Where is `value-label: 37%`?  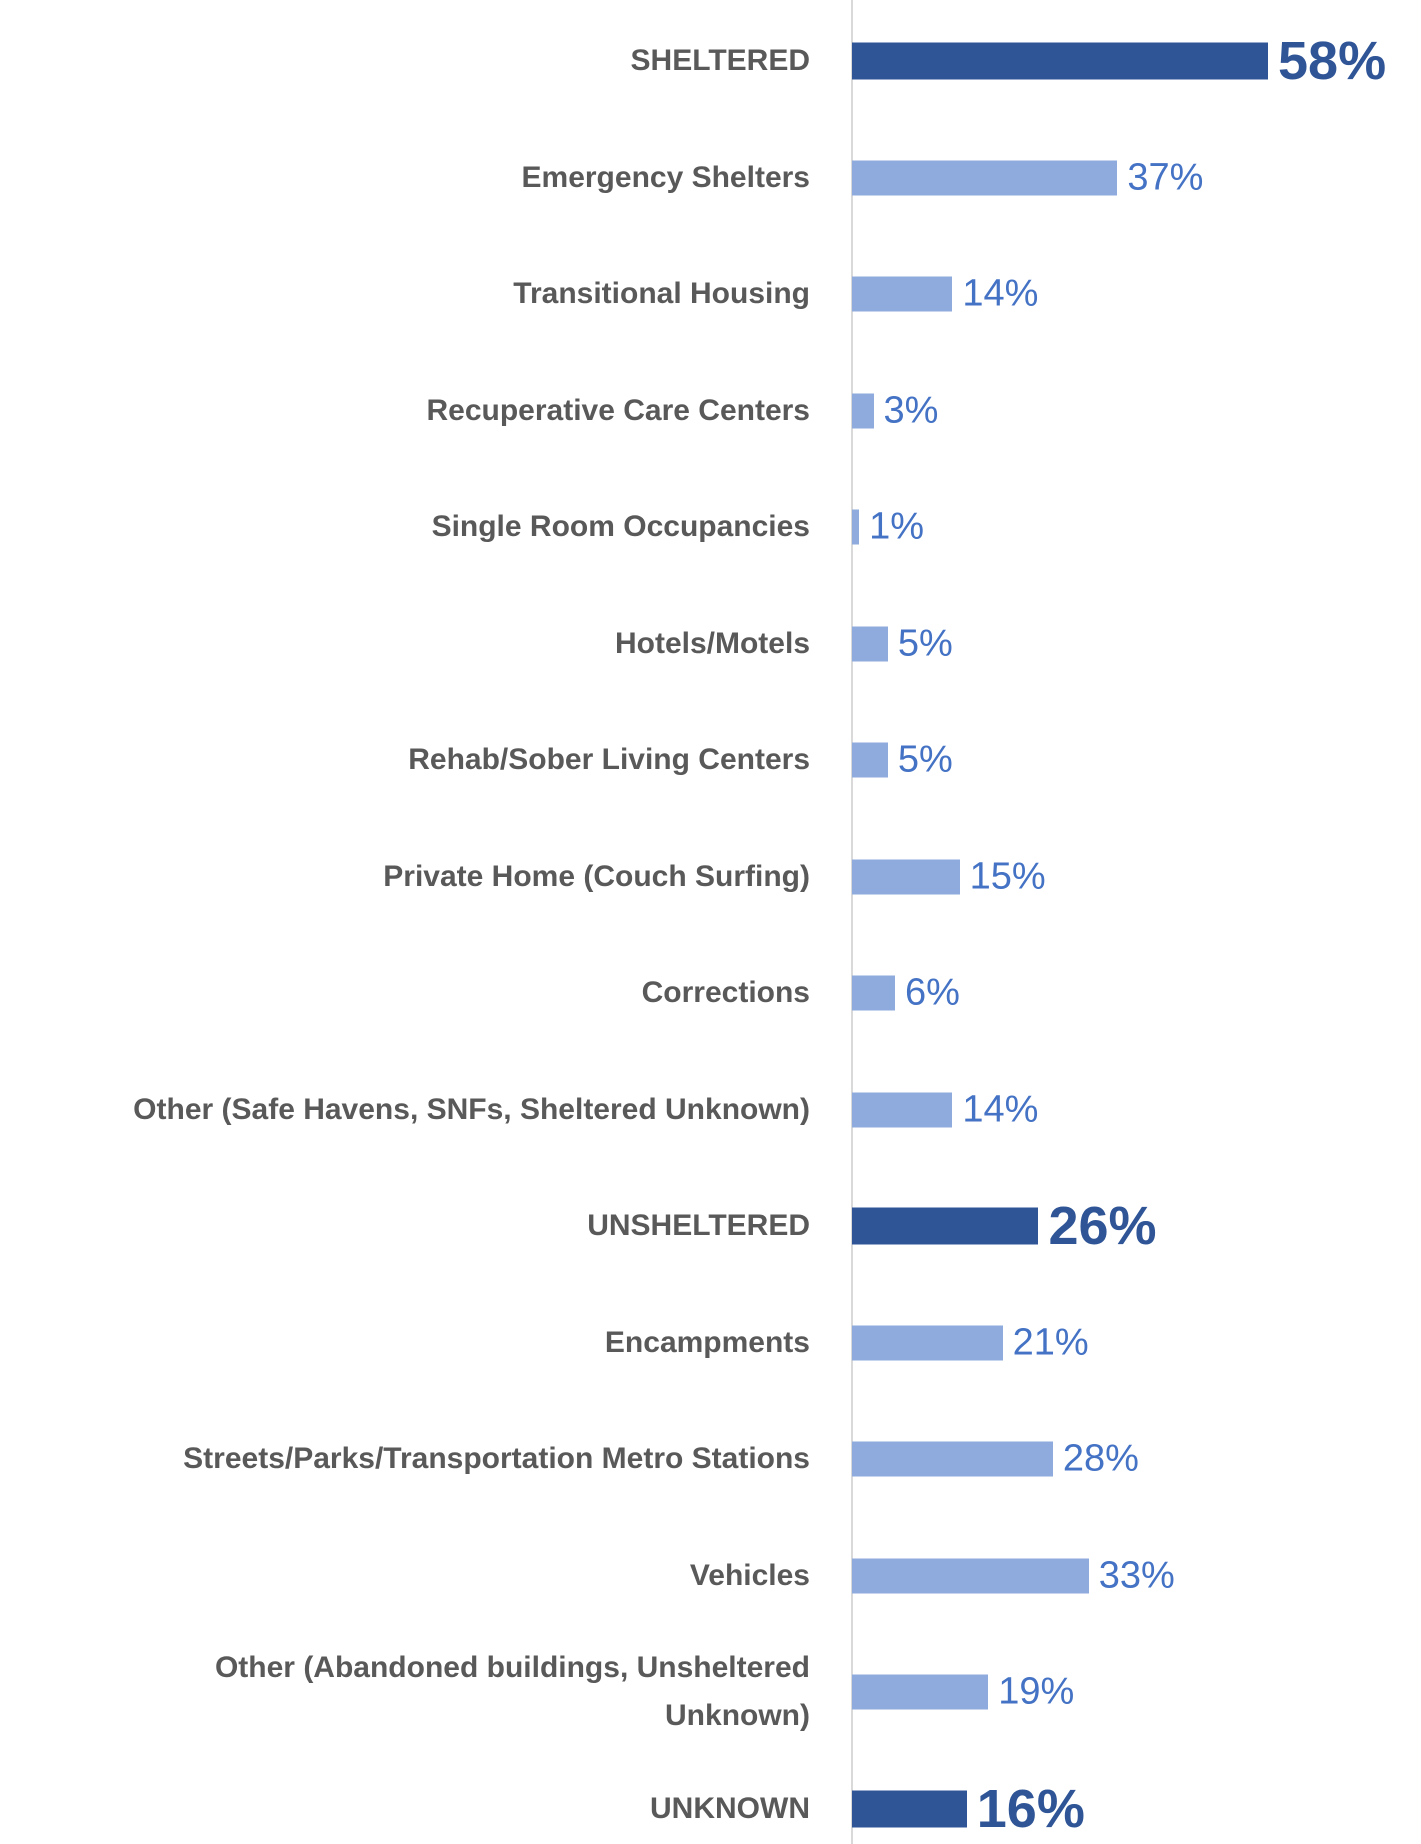
value-label: 37% is located at coordinates (1165, 177).